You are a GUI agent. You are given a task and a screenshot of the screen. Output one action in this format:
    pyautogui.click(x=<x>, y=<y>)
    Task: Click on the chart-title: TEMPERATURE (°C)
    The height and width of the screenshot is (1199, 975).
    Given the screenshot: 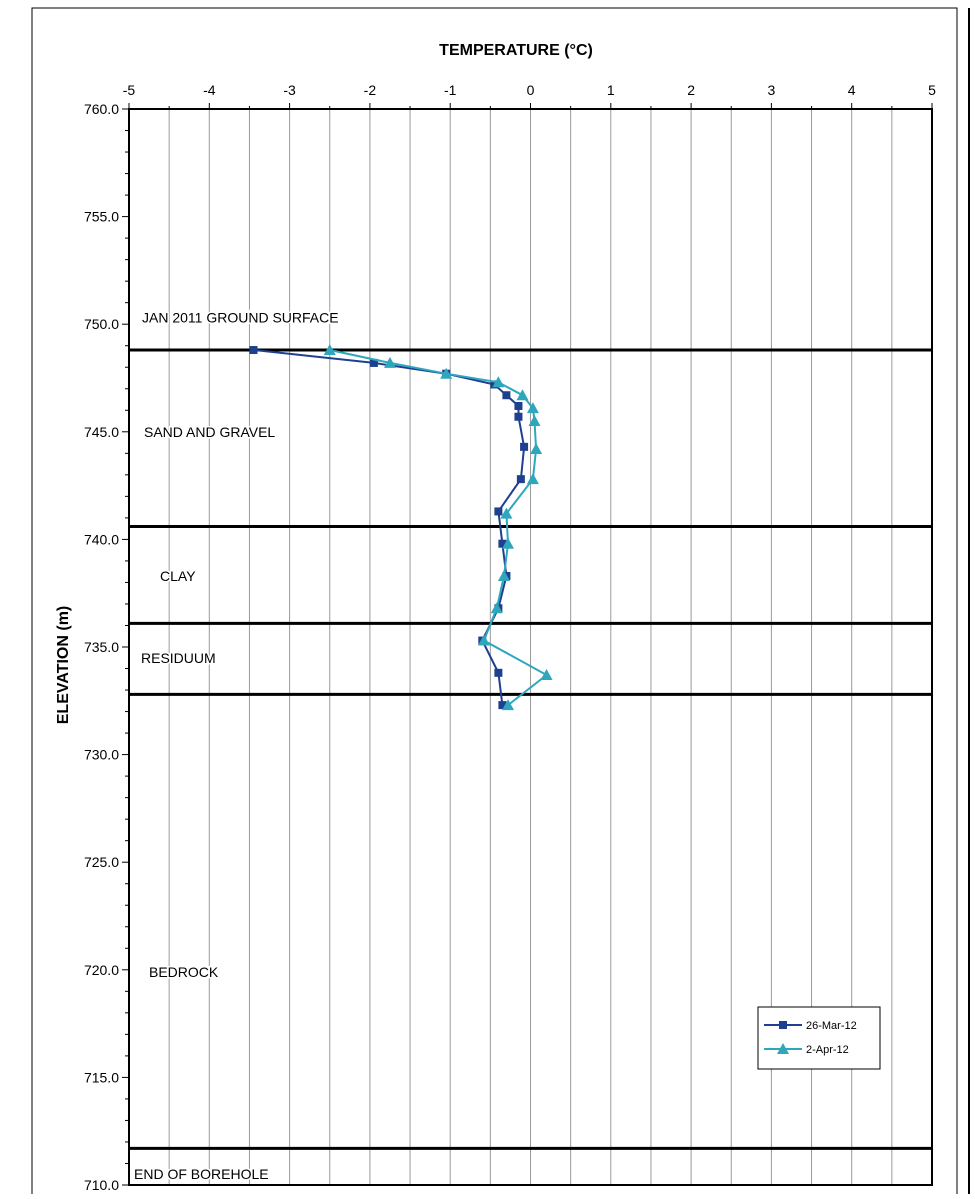 What is the action you would take?
    pyautogui.click(x=516, y=50)
    